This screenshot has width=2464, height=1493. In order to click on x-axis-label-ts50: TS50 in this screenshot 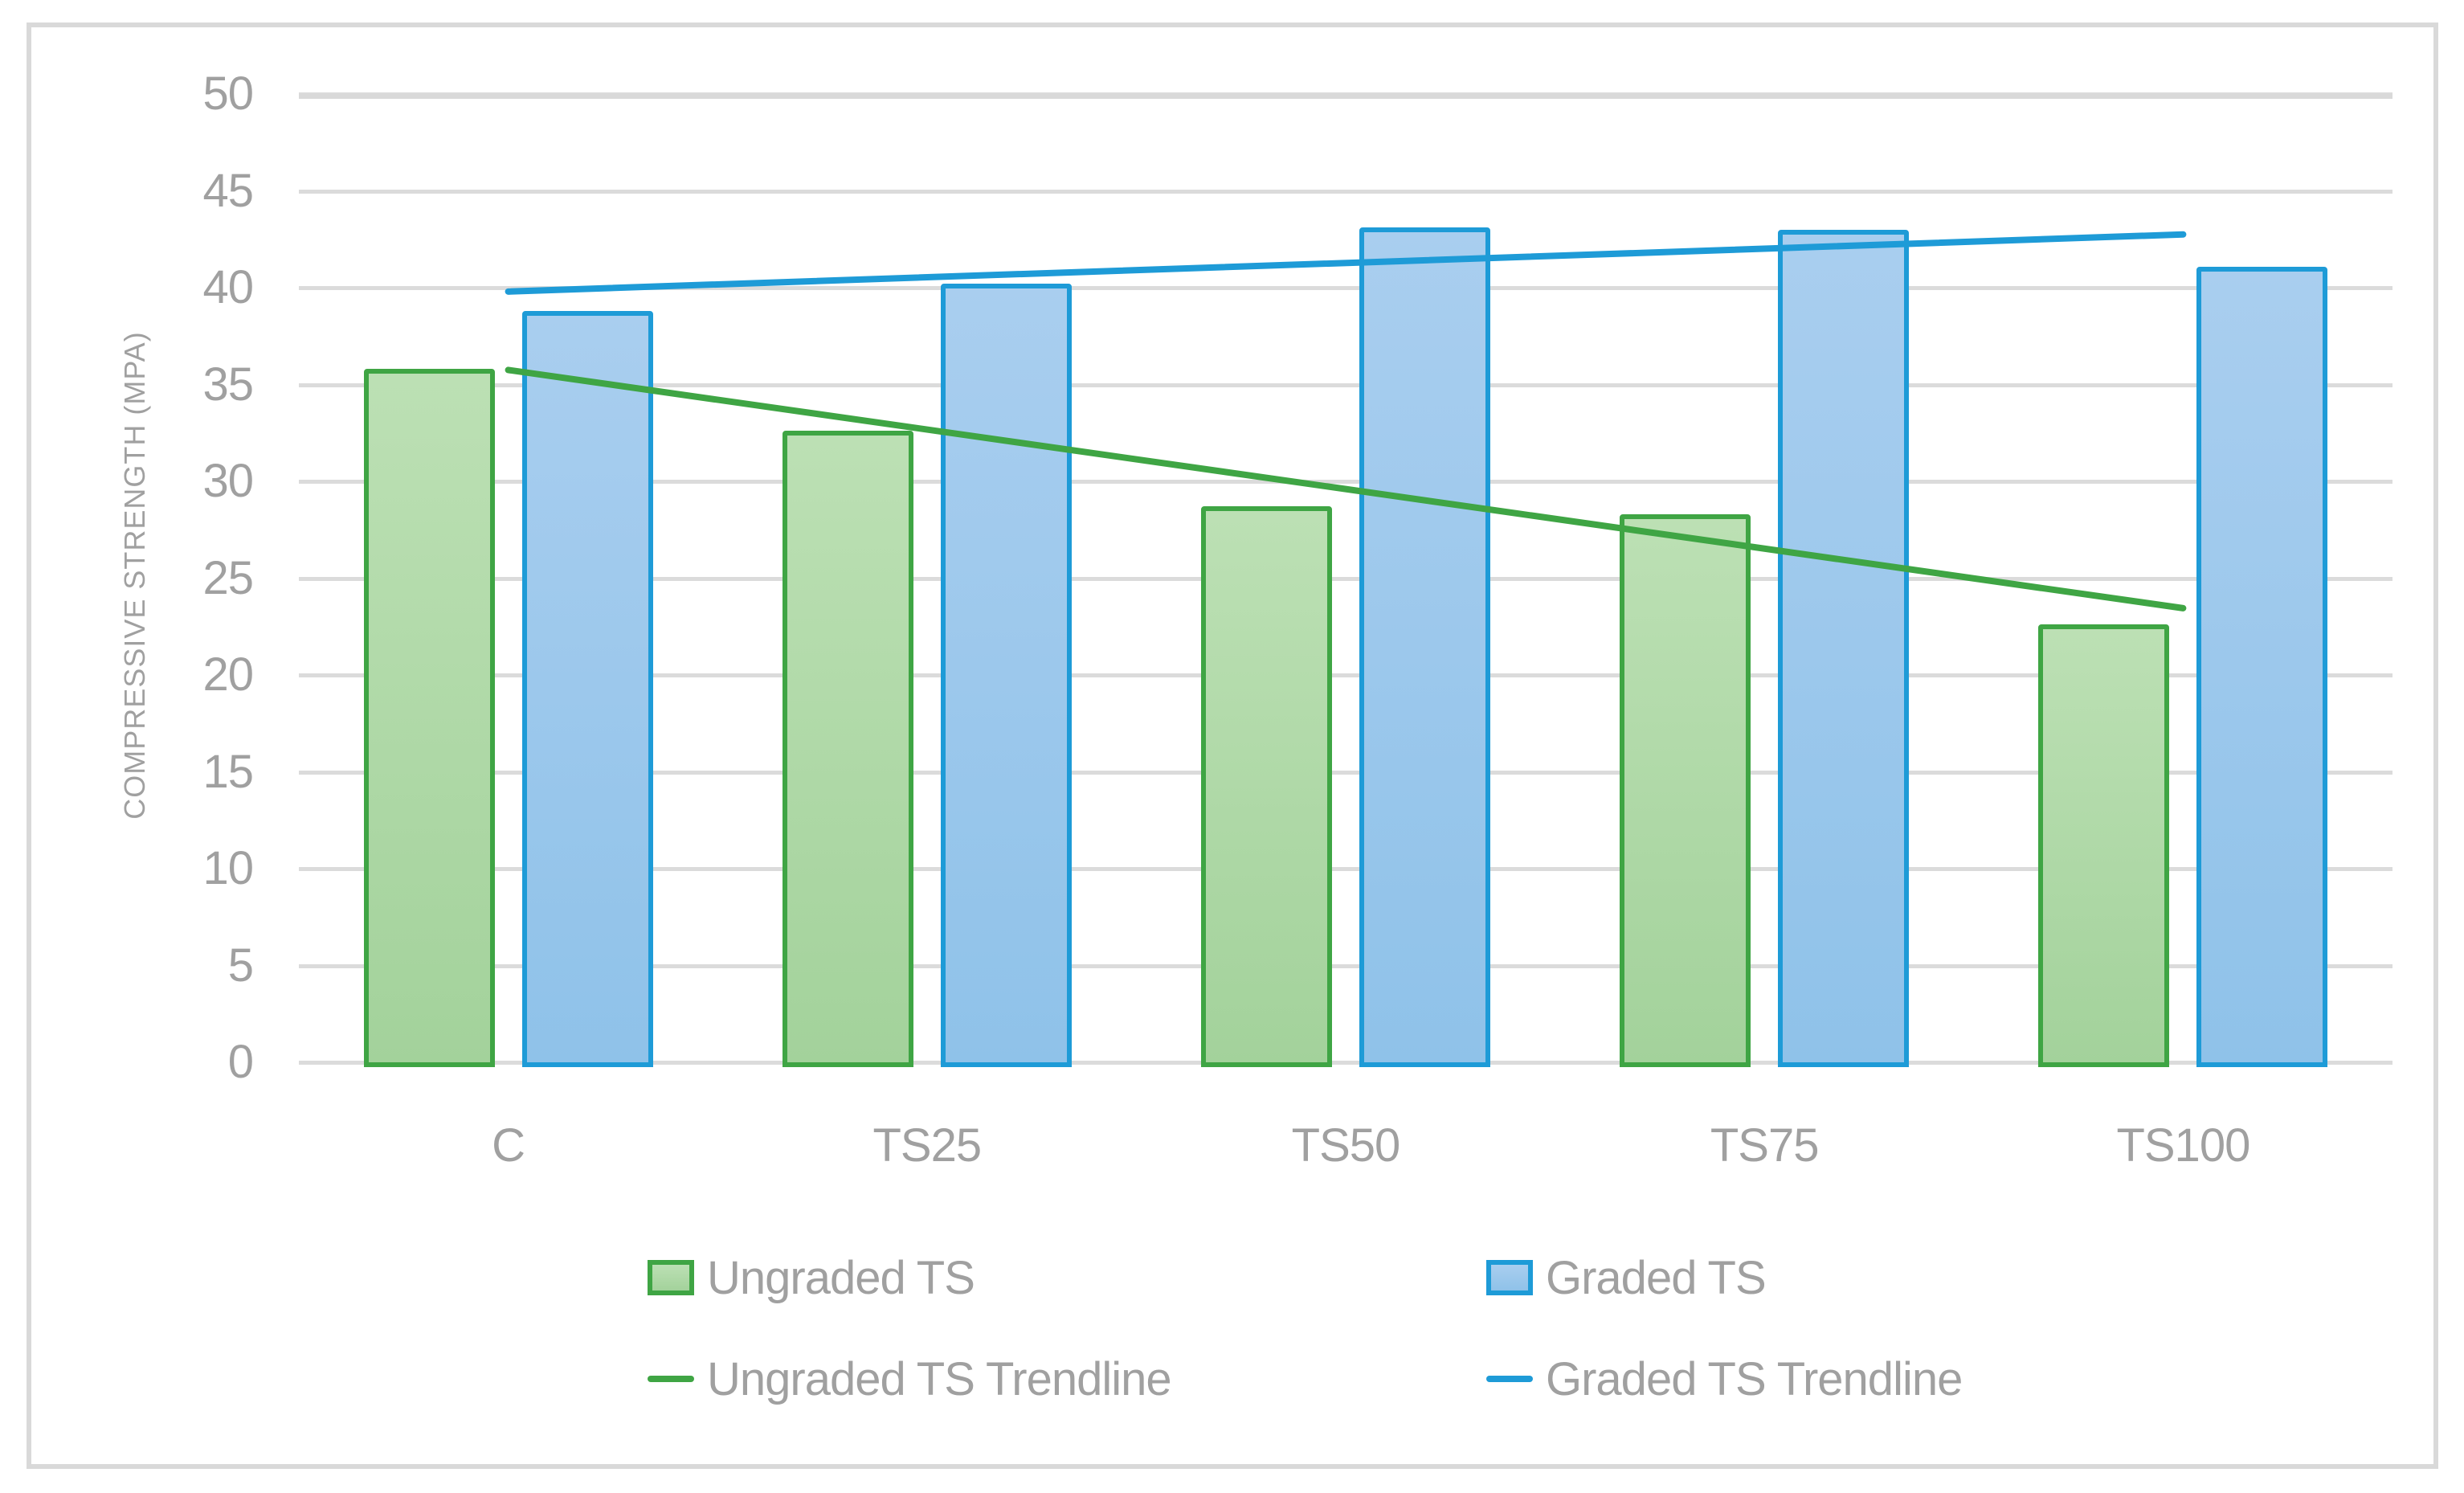, I will do `click(1346, 1145)`.